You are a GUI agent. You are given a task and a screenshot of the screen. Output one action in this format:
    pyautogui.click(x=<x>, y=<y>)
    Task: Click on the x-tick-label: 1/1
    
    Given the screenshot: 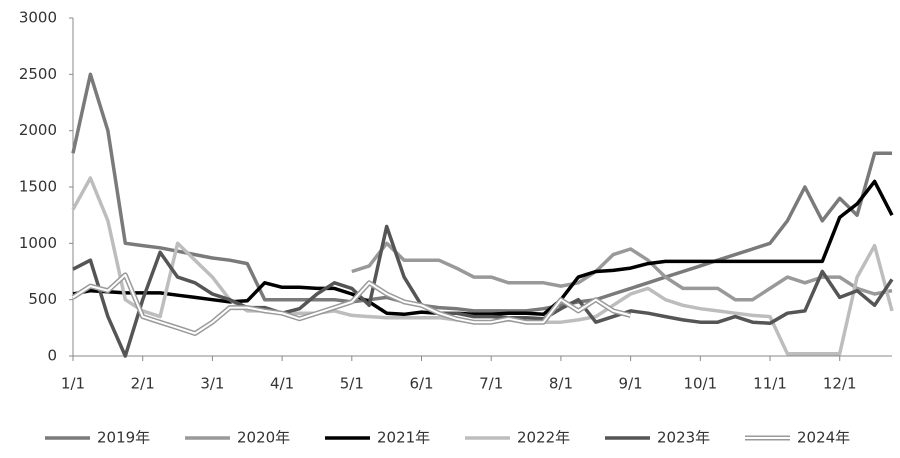 What is the action you would take?
    pyautogui.click(x=73, y=384)
    